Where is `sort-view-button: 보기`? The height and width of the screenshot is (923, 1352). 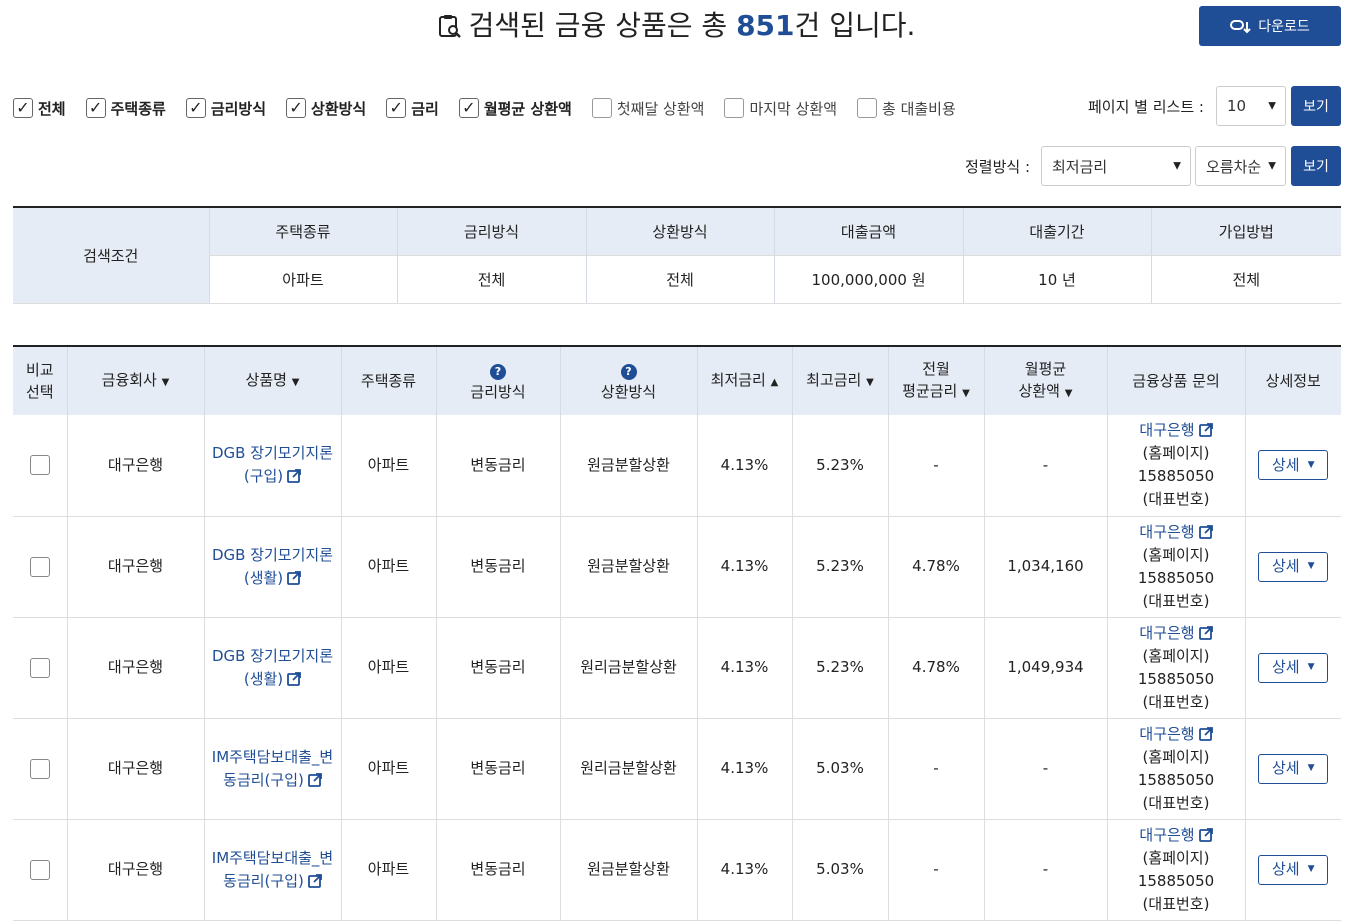 sort-view-button: 보기 is located at coordinates (1316, 166).